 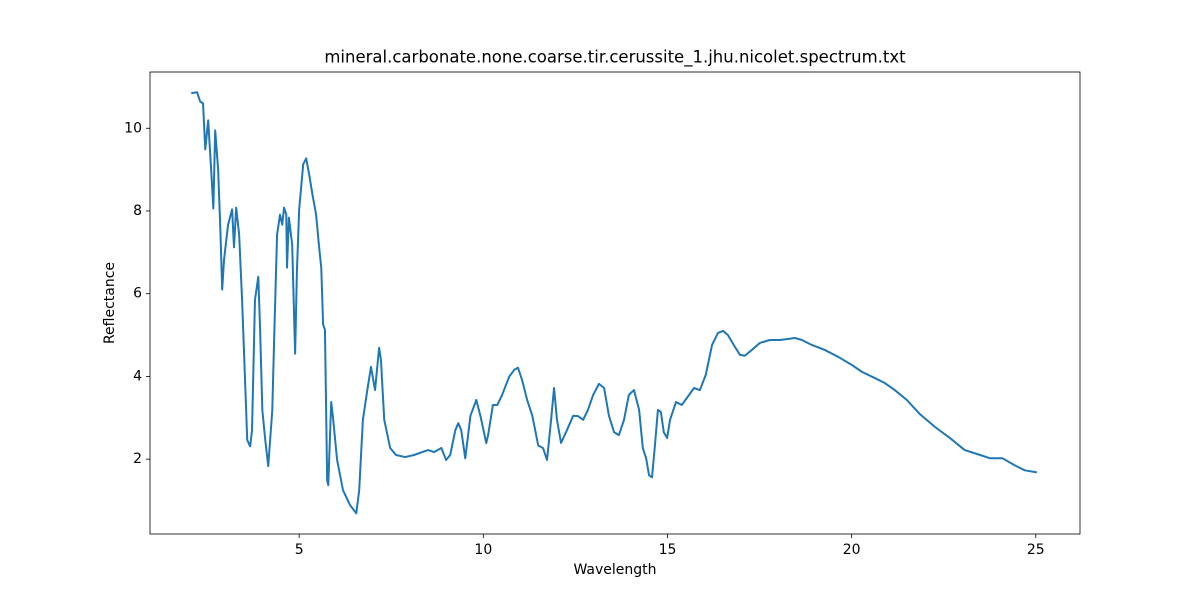 What do you see at coordinates (668, 550) in the screenshot?
I see `x-tick-label: 15` at bounding box center [668, 550].